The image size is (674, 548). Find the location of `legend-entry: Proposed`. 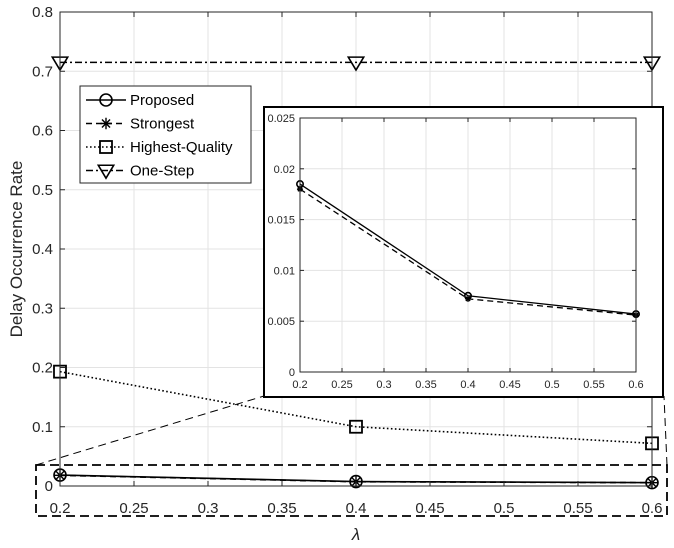

legend-entry: Proposed is located at coordinates (140, 100).